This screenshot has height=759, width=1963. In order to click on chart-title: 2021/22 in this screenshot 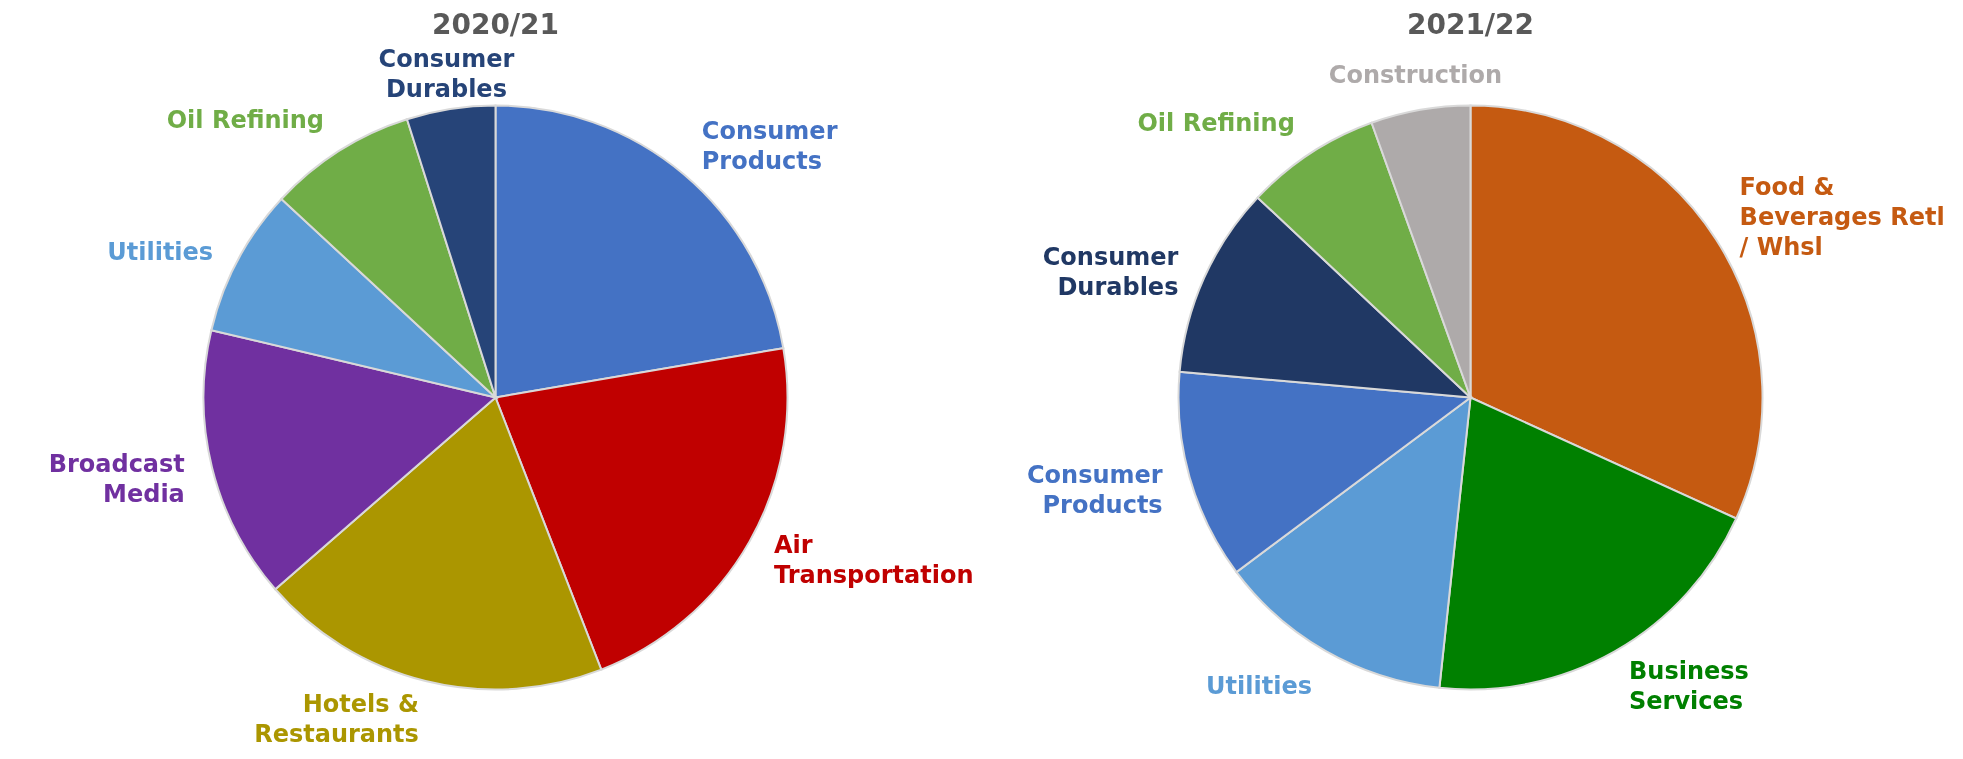, I will do `click(1470, 25)`.